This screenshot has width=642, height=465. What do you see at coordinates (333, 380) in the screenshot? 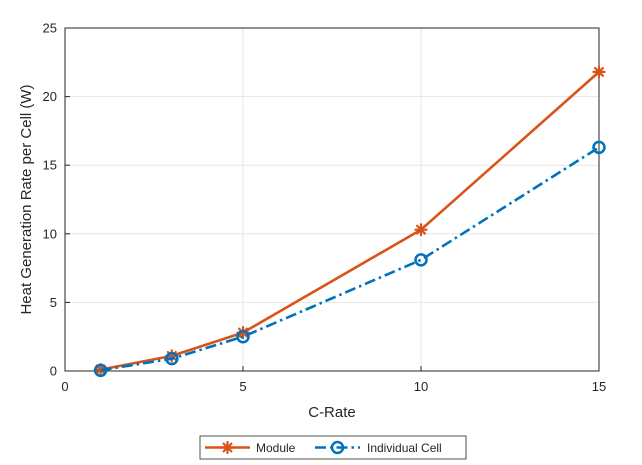
I see `x-axis-ticks: 0 5 10 15` at bounding box center [333, 380].